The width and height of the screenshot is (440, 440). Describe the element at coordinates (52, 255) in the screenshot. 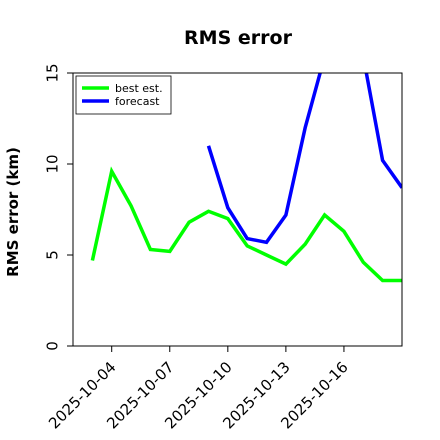

I see `y-tick-label: 5` at that location.